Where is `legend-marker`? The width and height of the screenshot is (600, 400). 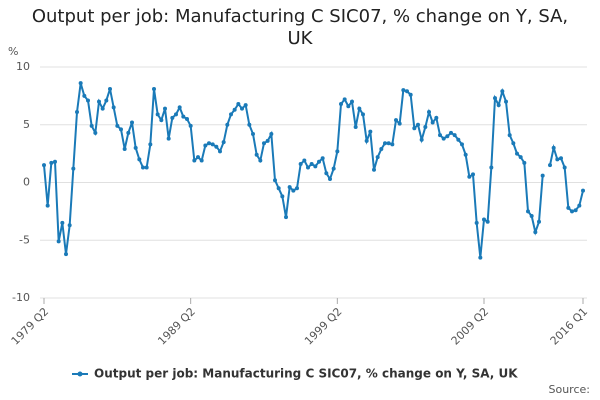 legend-marker is located at coordinates (80, 374).